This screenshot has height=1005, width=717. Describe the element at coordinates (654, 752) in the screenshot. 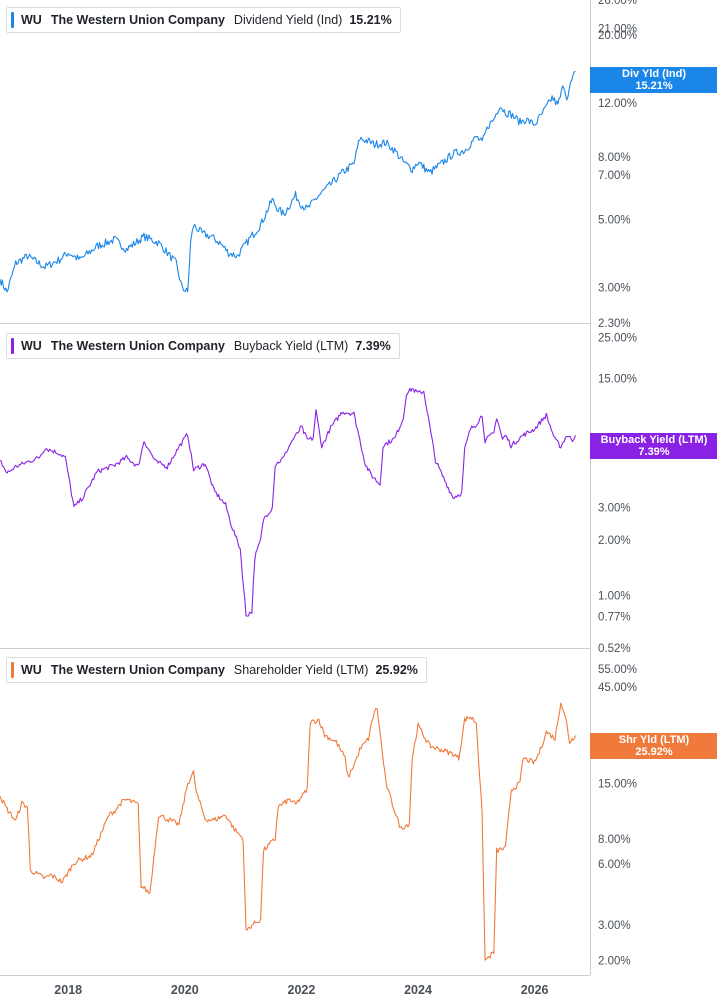

I see `tag-value: 25.92%` at that location.